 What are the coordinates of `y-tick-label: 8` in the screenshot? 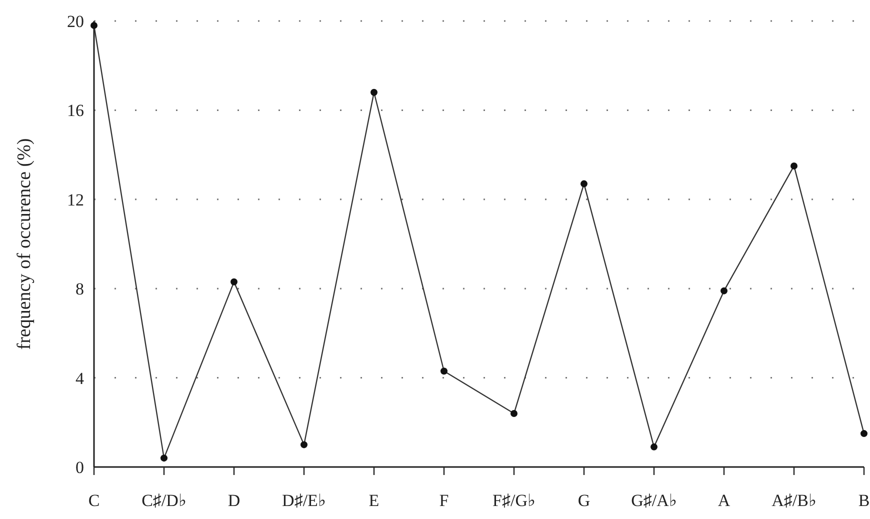 It's located at (80, 289).